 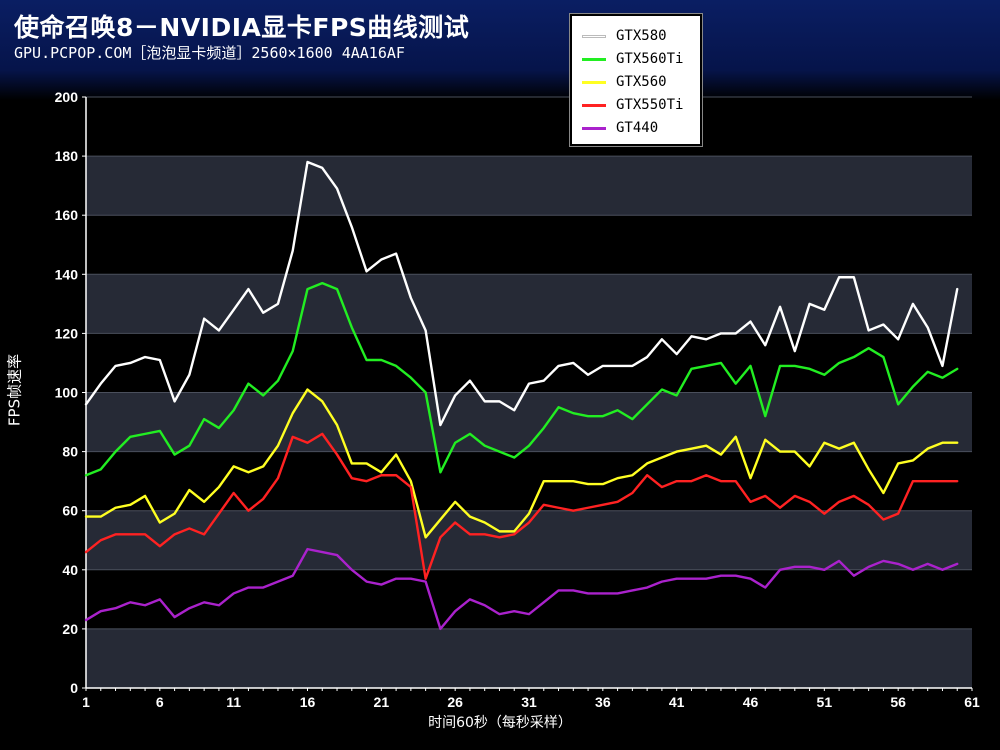 What do you see at coordinates (70, 570) in the screenshot?
I see `y-tick-label: 40` at bounding box center [70, 570].